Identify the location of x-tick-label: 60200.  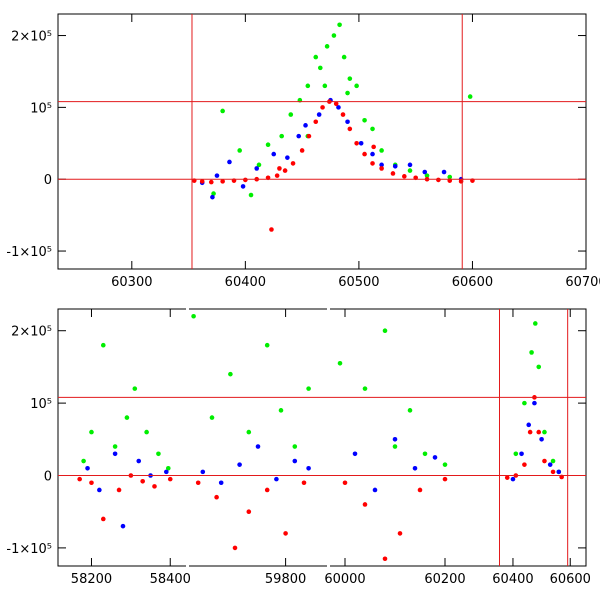
(444, 579).